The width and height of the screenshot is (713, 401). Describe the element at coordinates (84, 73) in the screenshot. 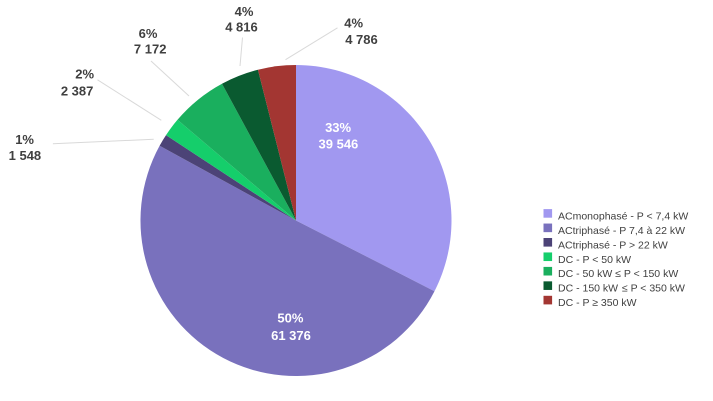

I see `svg-text: 2%` at that location.